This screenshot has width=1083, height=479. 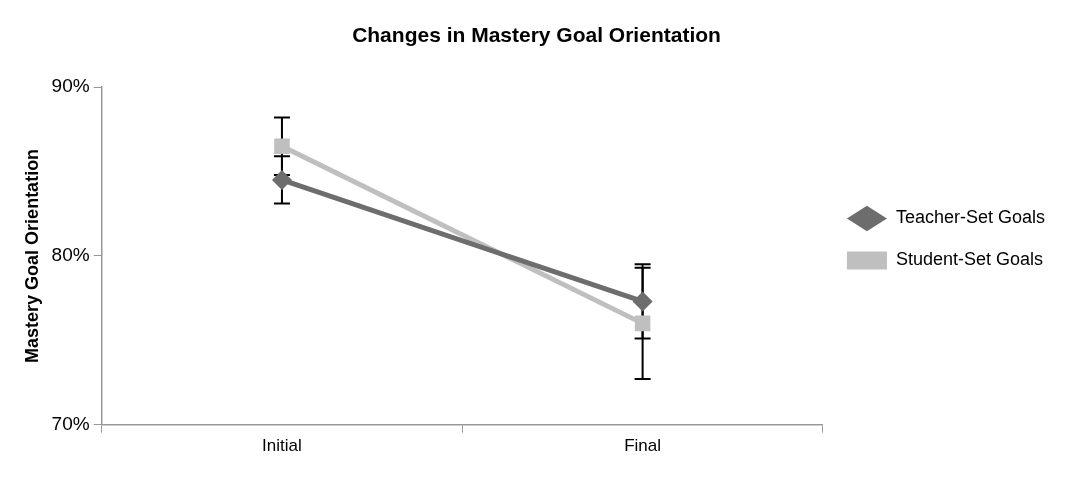 What do you see at coordinates (70, 255) in the screenshot?
I see `y-tick-label: 80%` at bounding box center [70, 255].